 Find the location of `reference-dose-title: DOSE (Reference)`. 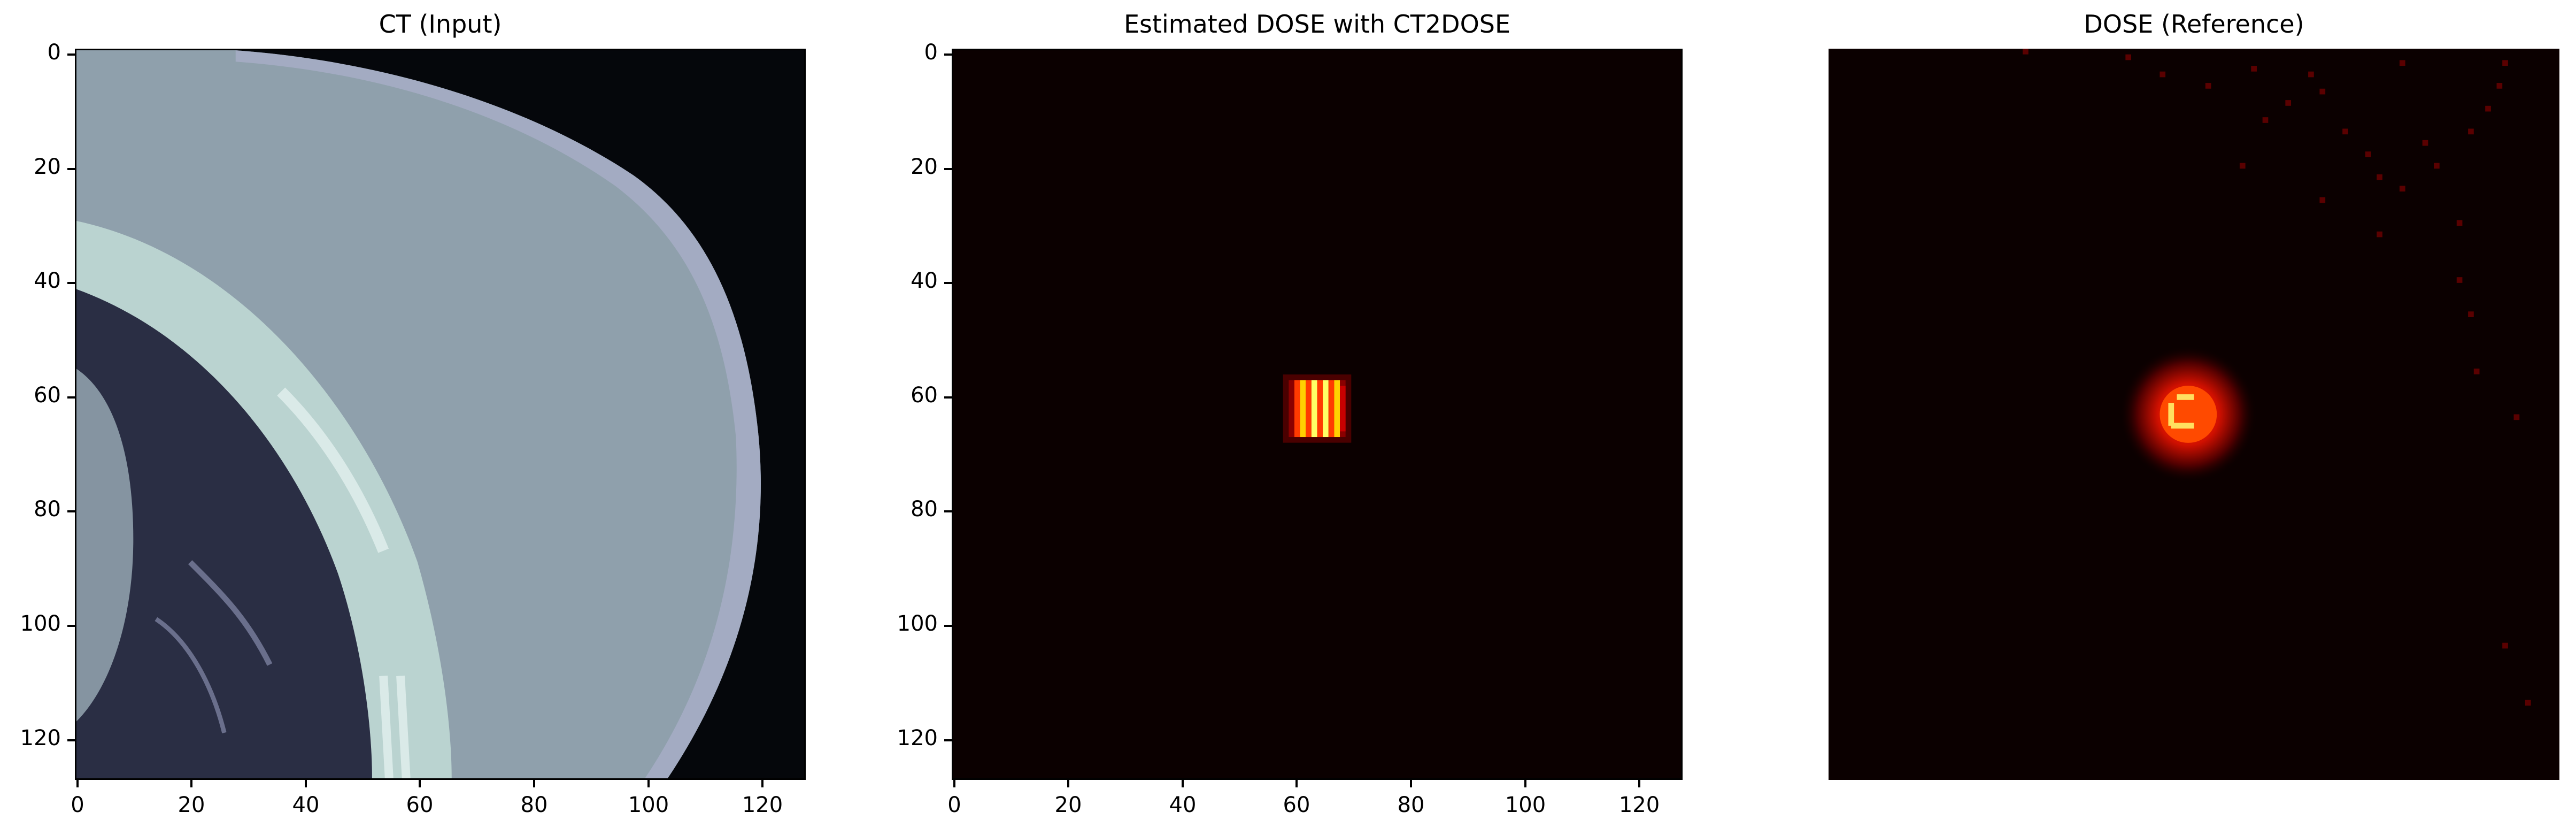

reference-dose-title: DOSE (Reference) is located at coordinates (2194, 25).